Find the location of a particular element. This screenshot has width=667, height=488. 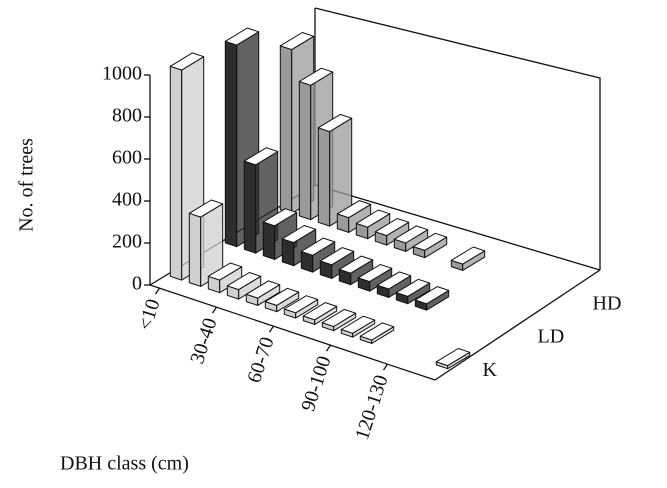

y-tick-label: 800 is located at coordinates (127, 116).